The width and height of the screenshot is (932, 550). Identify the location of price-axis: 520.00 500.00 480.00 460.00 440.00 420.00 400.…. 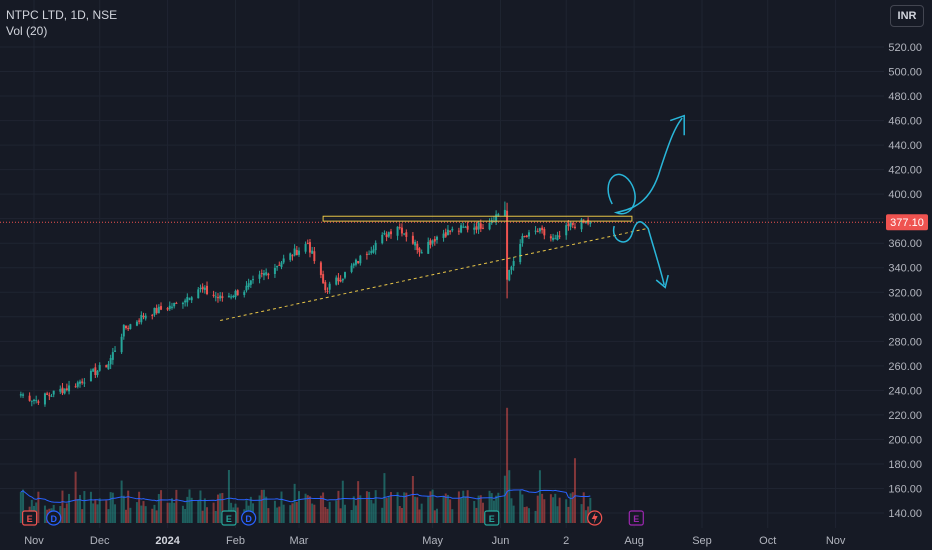
(907, 281).